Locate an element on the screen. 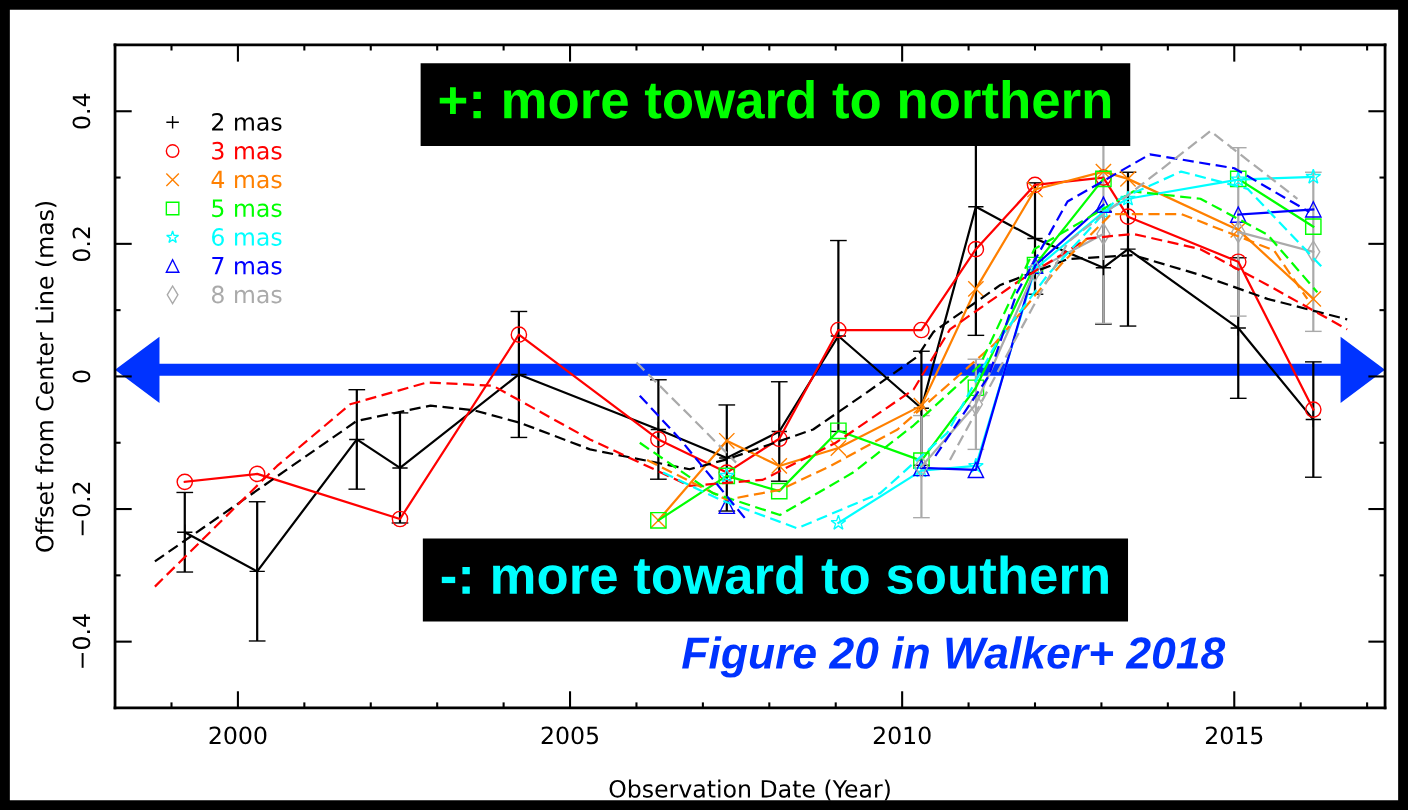 This screenshot has width=1408, height=810. legend-label: 8 mas is located at coordinates (246, 294).